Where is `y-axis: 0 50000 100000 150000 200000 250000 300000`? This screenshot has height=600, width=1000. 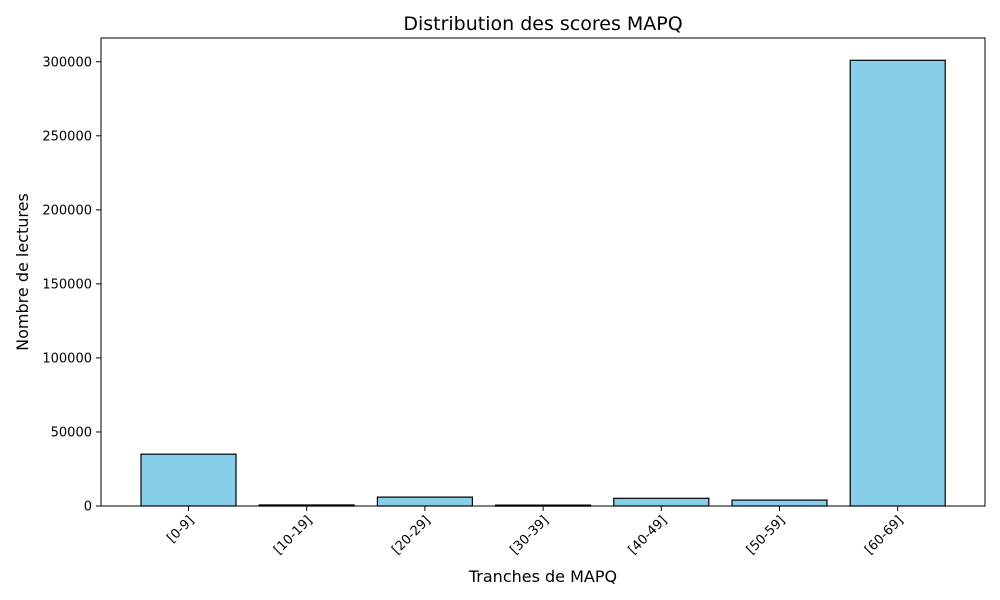
y-axis: 0 50000 100000 150000 200000 250000 300000 is located at coordinates (71, 285).